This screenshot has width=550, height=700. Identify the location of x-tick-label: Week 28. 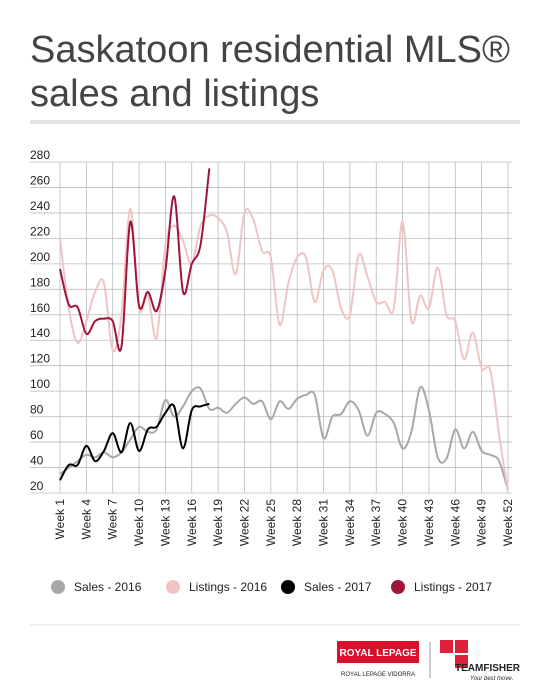
(297, 522).